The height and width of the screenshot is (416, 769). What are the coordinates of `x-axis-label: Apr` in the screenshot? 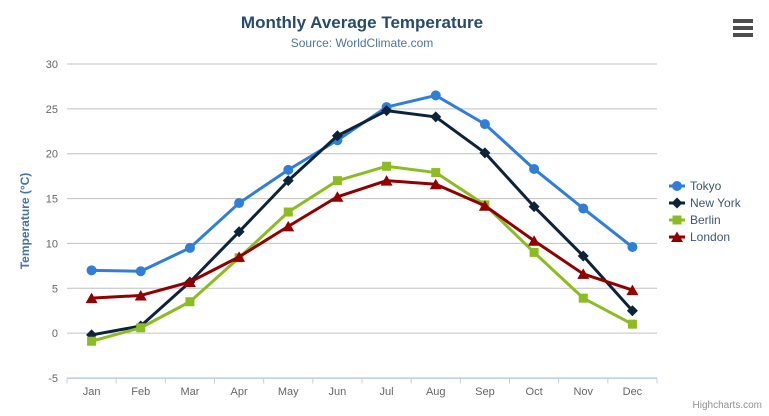 It's located at (239, 392).